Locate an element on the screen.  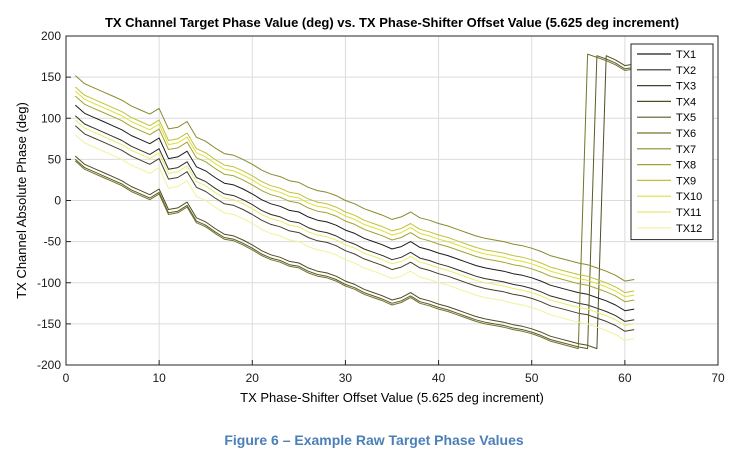
y-axis-label: TX Channel Absolute Phase (deg) is located at coordinates (21, 200).